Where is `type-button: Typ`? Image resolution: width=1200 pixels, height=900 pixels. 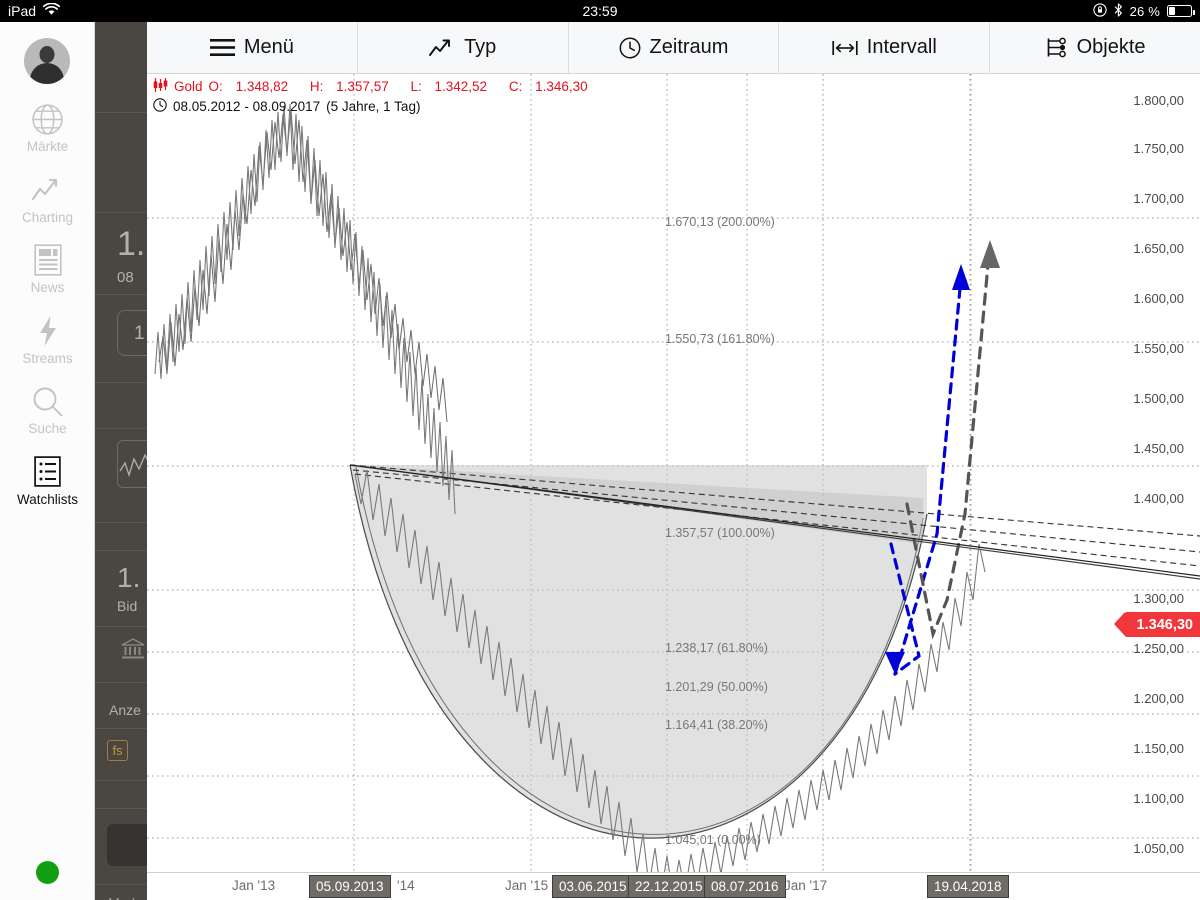
type-button: Typ is located at coordinates (463, 47).